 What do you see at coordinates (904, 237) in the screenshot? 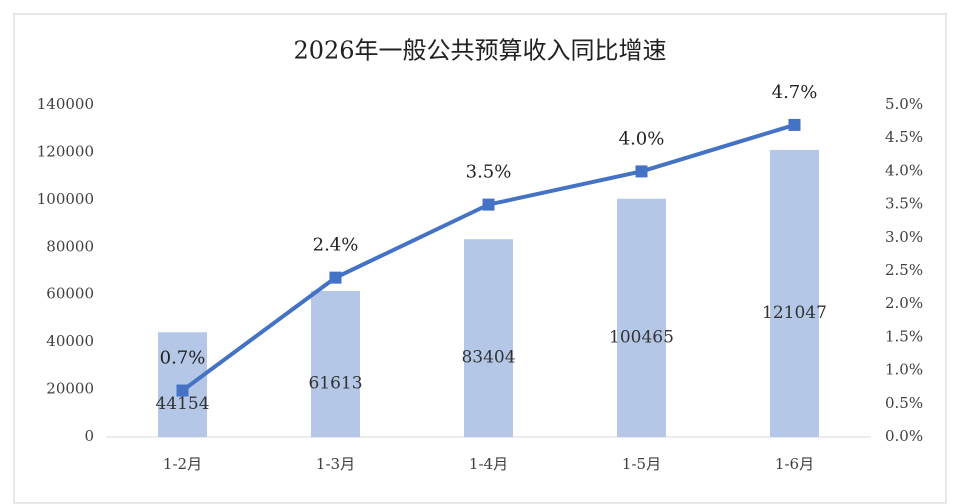
I see `y2-tick-label: 3.0%` at bounding box center [904, 237].